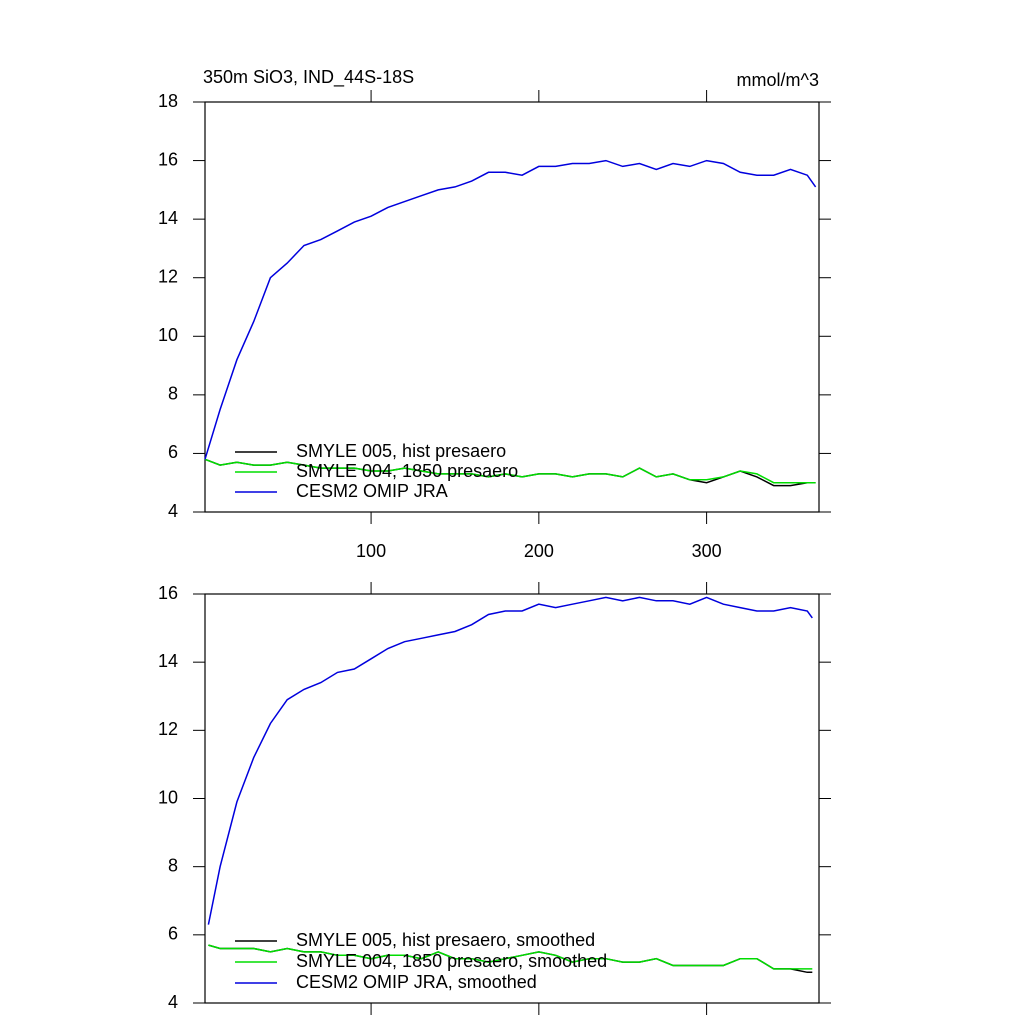 The height and width of the screenshot is (1024, 1024). What do you see at coordinates (407, 471) in the screenshot?
I see `legend-label: SMYLE 004, 1850 presaero` at bounding box center [407, 471].